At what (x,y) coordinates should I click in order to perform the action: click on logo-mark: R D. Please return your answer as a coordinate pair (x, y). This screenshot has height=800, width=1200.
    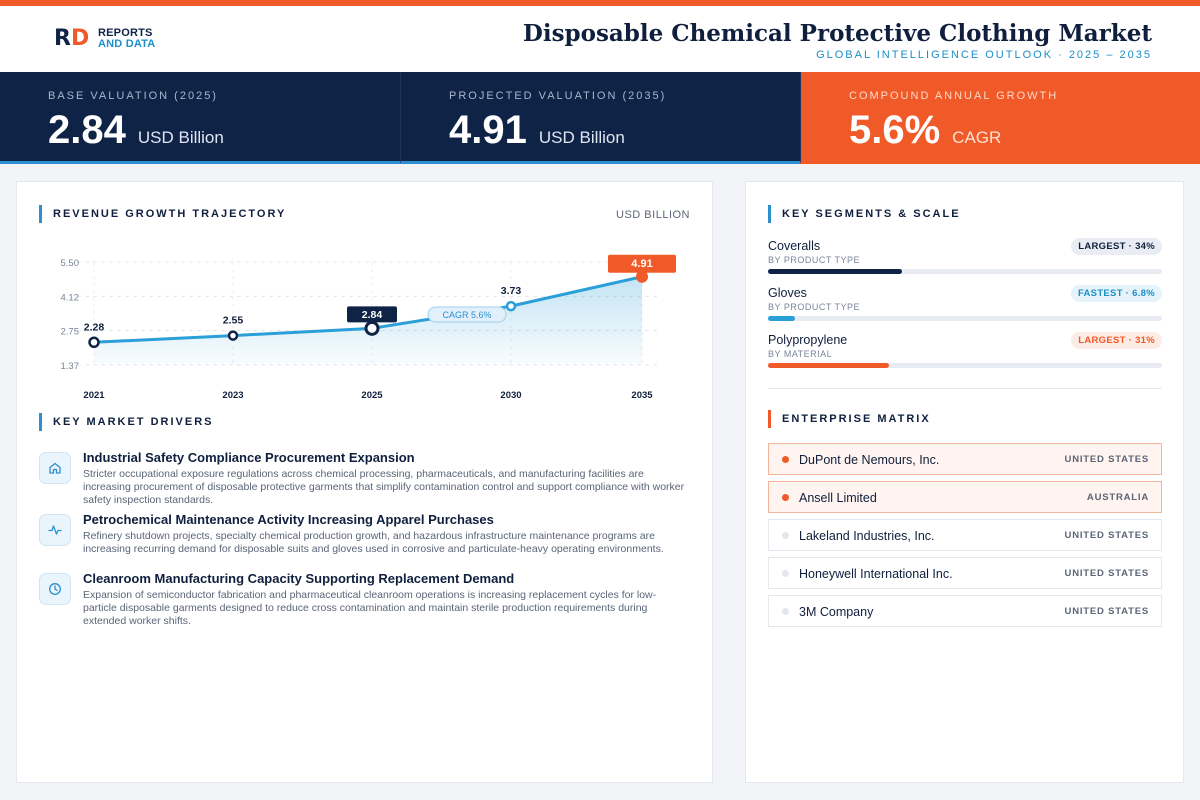
    Looking at the image, I should click on (76, 39).